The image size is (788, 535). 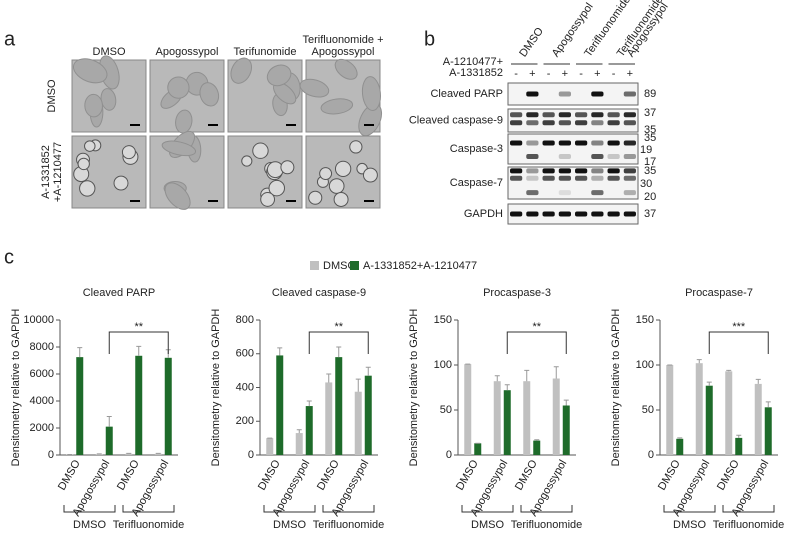 What do you see at coordinates (650, 130) in the screenshot?
I see `mw-marker: 35` at bounding box center [650, 130].